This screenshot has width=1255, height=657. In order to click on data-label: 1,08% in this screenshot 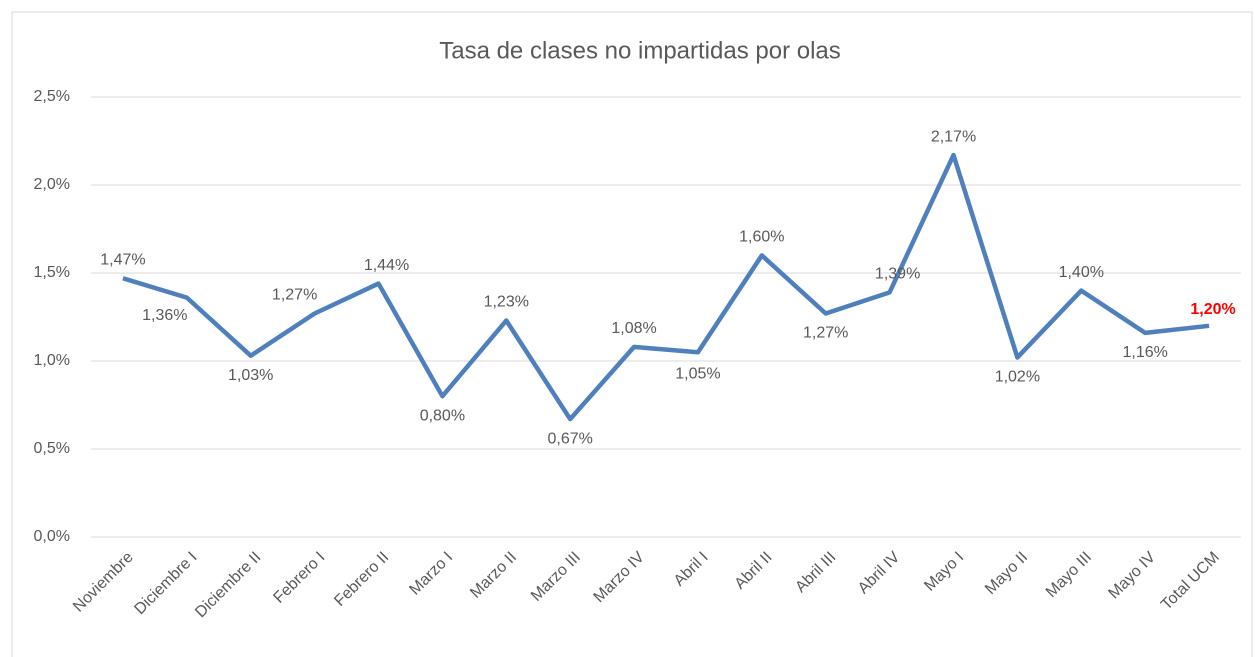, I will do `click(633, 328)`.